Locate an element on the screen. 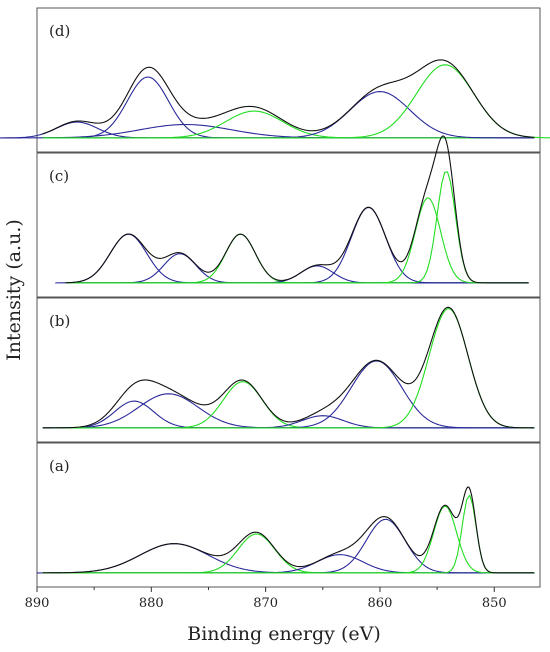 The image size is (550, 652). x-axis-title: Binding energy (eV) is located at coordinates (284, 634).